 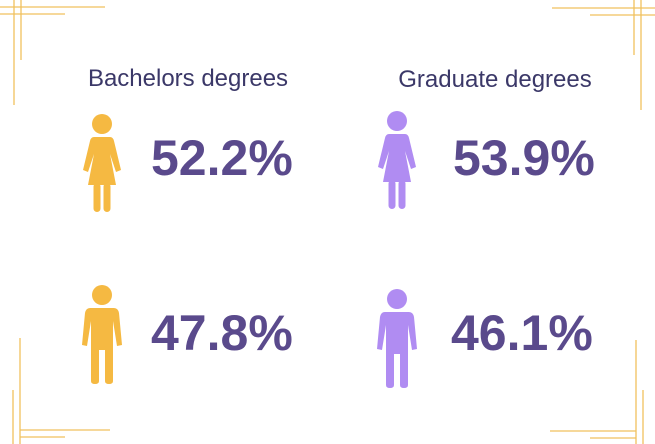 I want to click on men-percentage: 47.8%, so click(x=222, y=333).